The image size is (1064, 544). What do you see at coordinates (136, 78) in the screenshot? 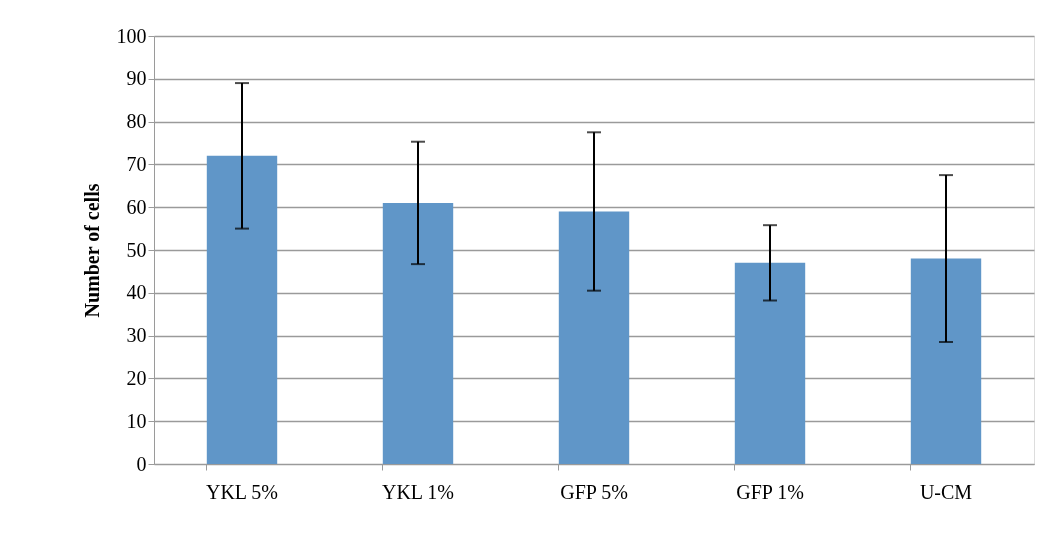
I see `y-tick-label: 90` at bounding box center [136, 78].